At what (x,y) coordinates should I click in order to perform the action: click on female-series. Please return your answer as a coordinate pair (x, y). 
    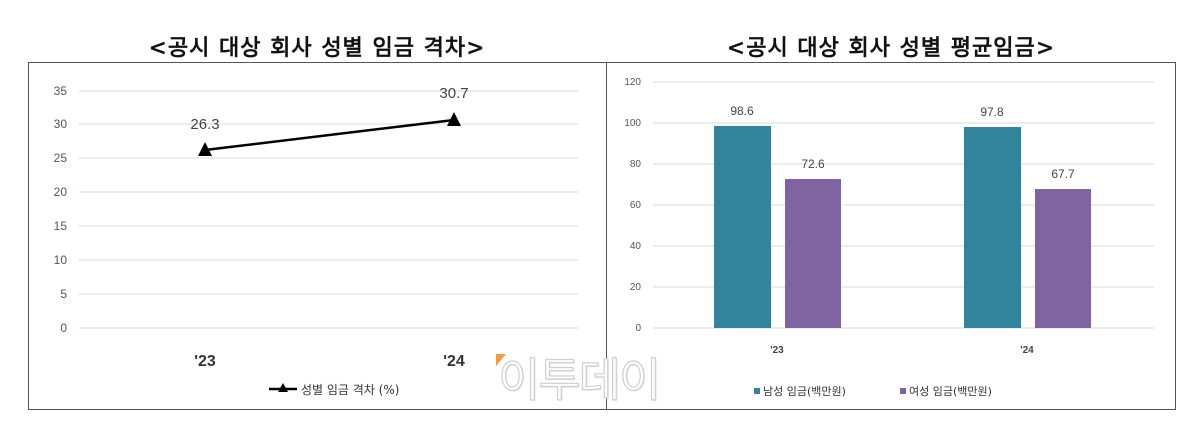
    Looking at the image, I should click on (938, 253).